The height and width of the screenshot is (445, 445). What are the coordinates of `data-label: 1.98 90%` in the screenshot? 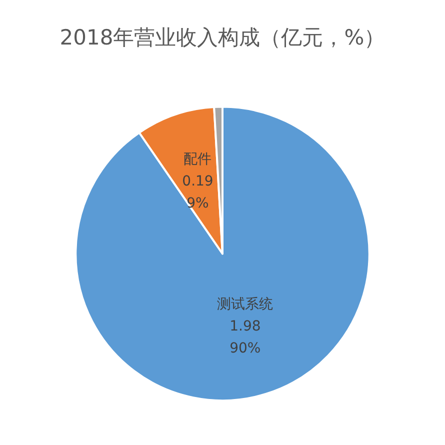 It's located at (245, 337).